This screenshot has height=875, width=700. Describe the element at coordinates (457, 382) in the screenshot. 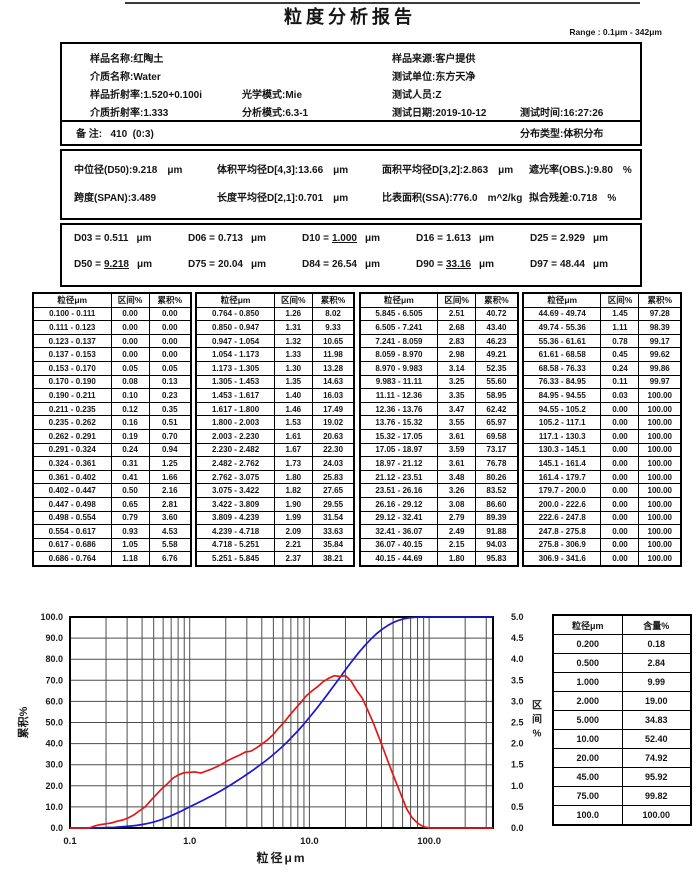

I see `cell: 3.25` at that location.